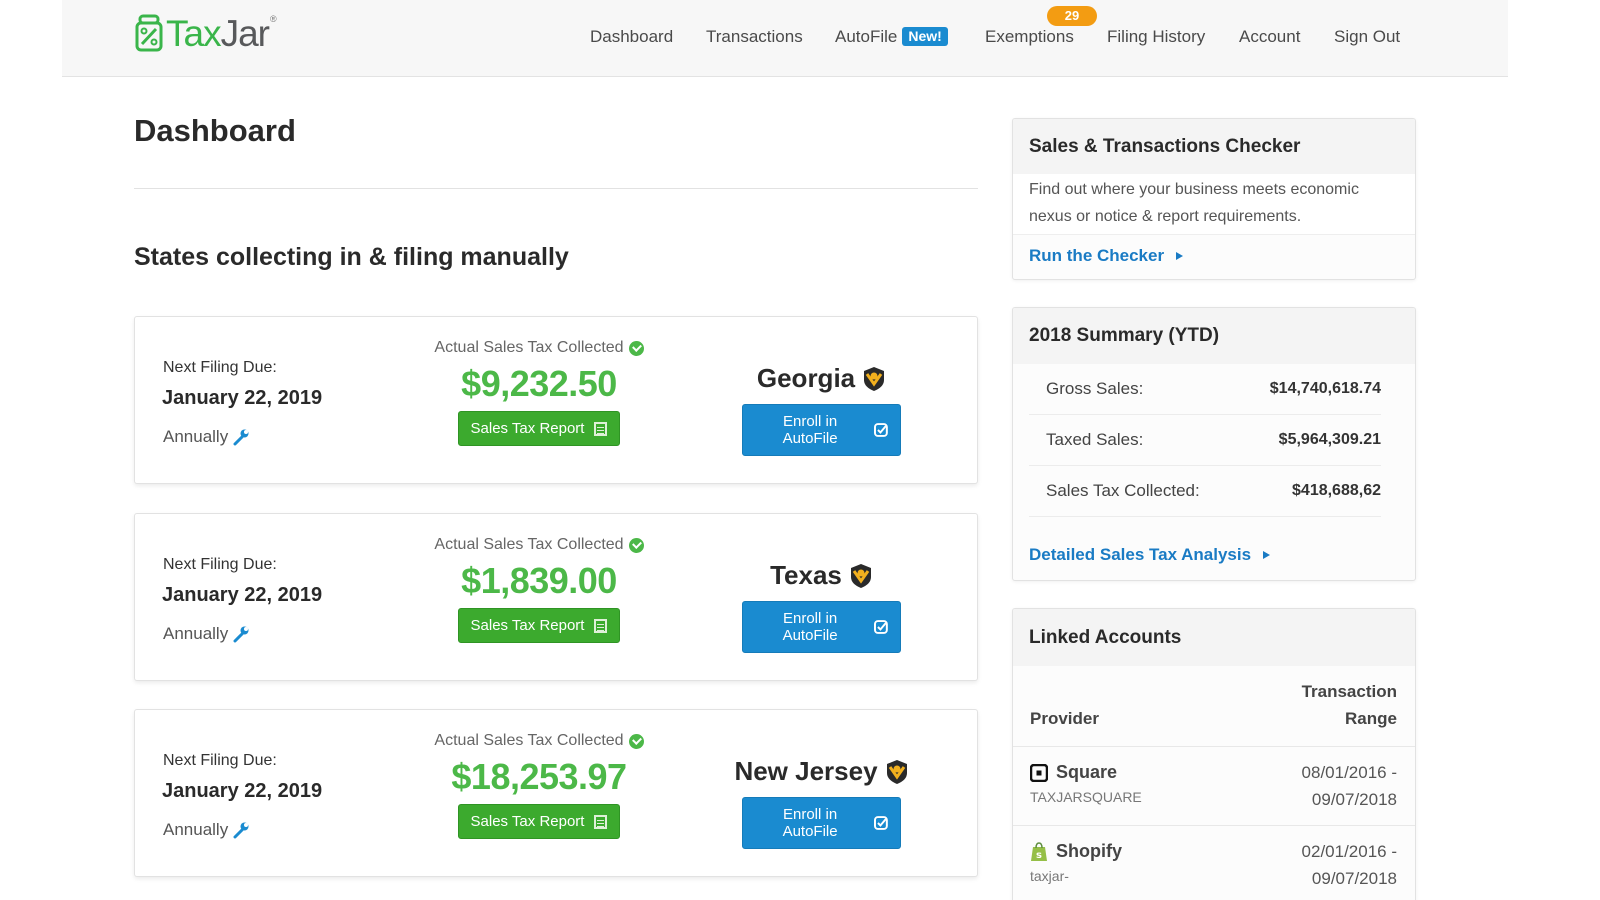 The image size is (1600, 900). I want to click on provider-label: Shopify, so click(1089, 851).